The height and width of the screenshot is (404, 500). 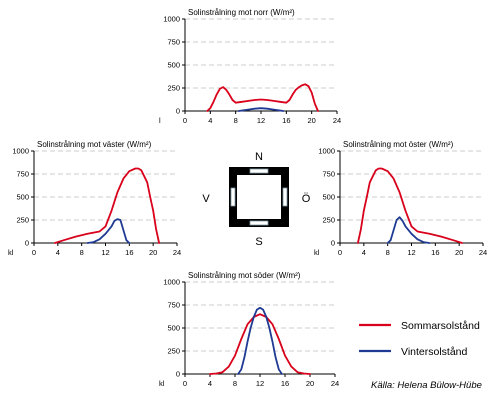 What do you see at coordinates (206, 199) in the screenshot?
I see `compass-west: V` at bounding box center [206, 199].